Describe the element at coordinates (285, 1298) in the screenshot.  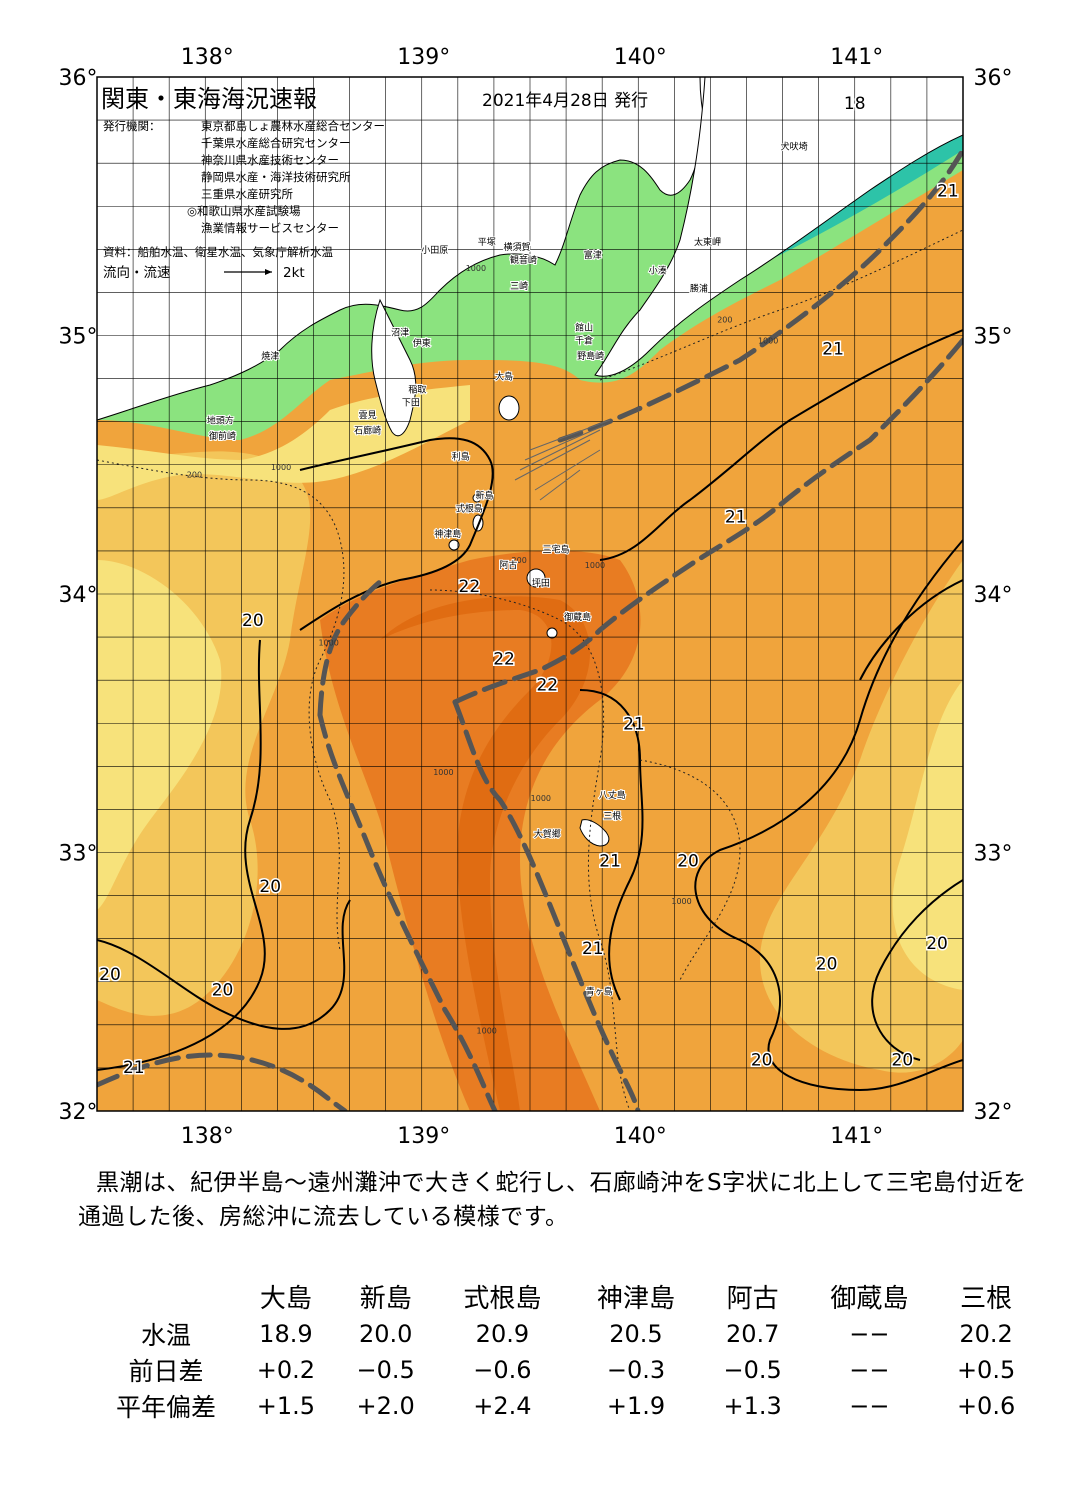
I see `station-name: 大島` at that location.